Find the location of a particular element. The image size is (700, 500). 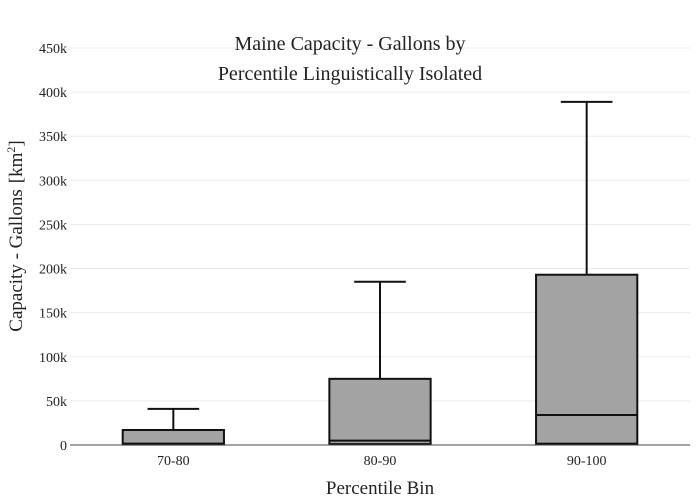

y-tick-label-1: 50k is located at coordinates (56, 402).